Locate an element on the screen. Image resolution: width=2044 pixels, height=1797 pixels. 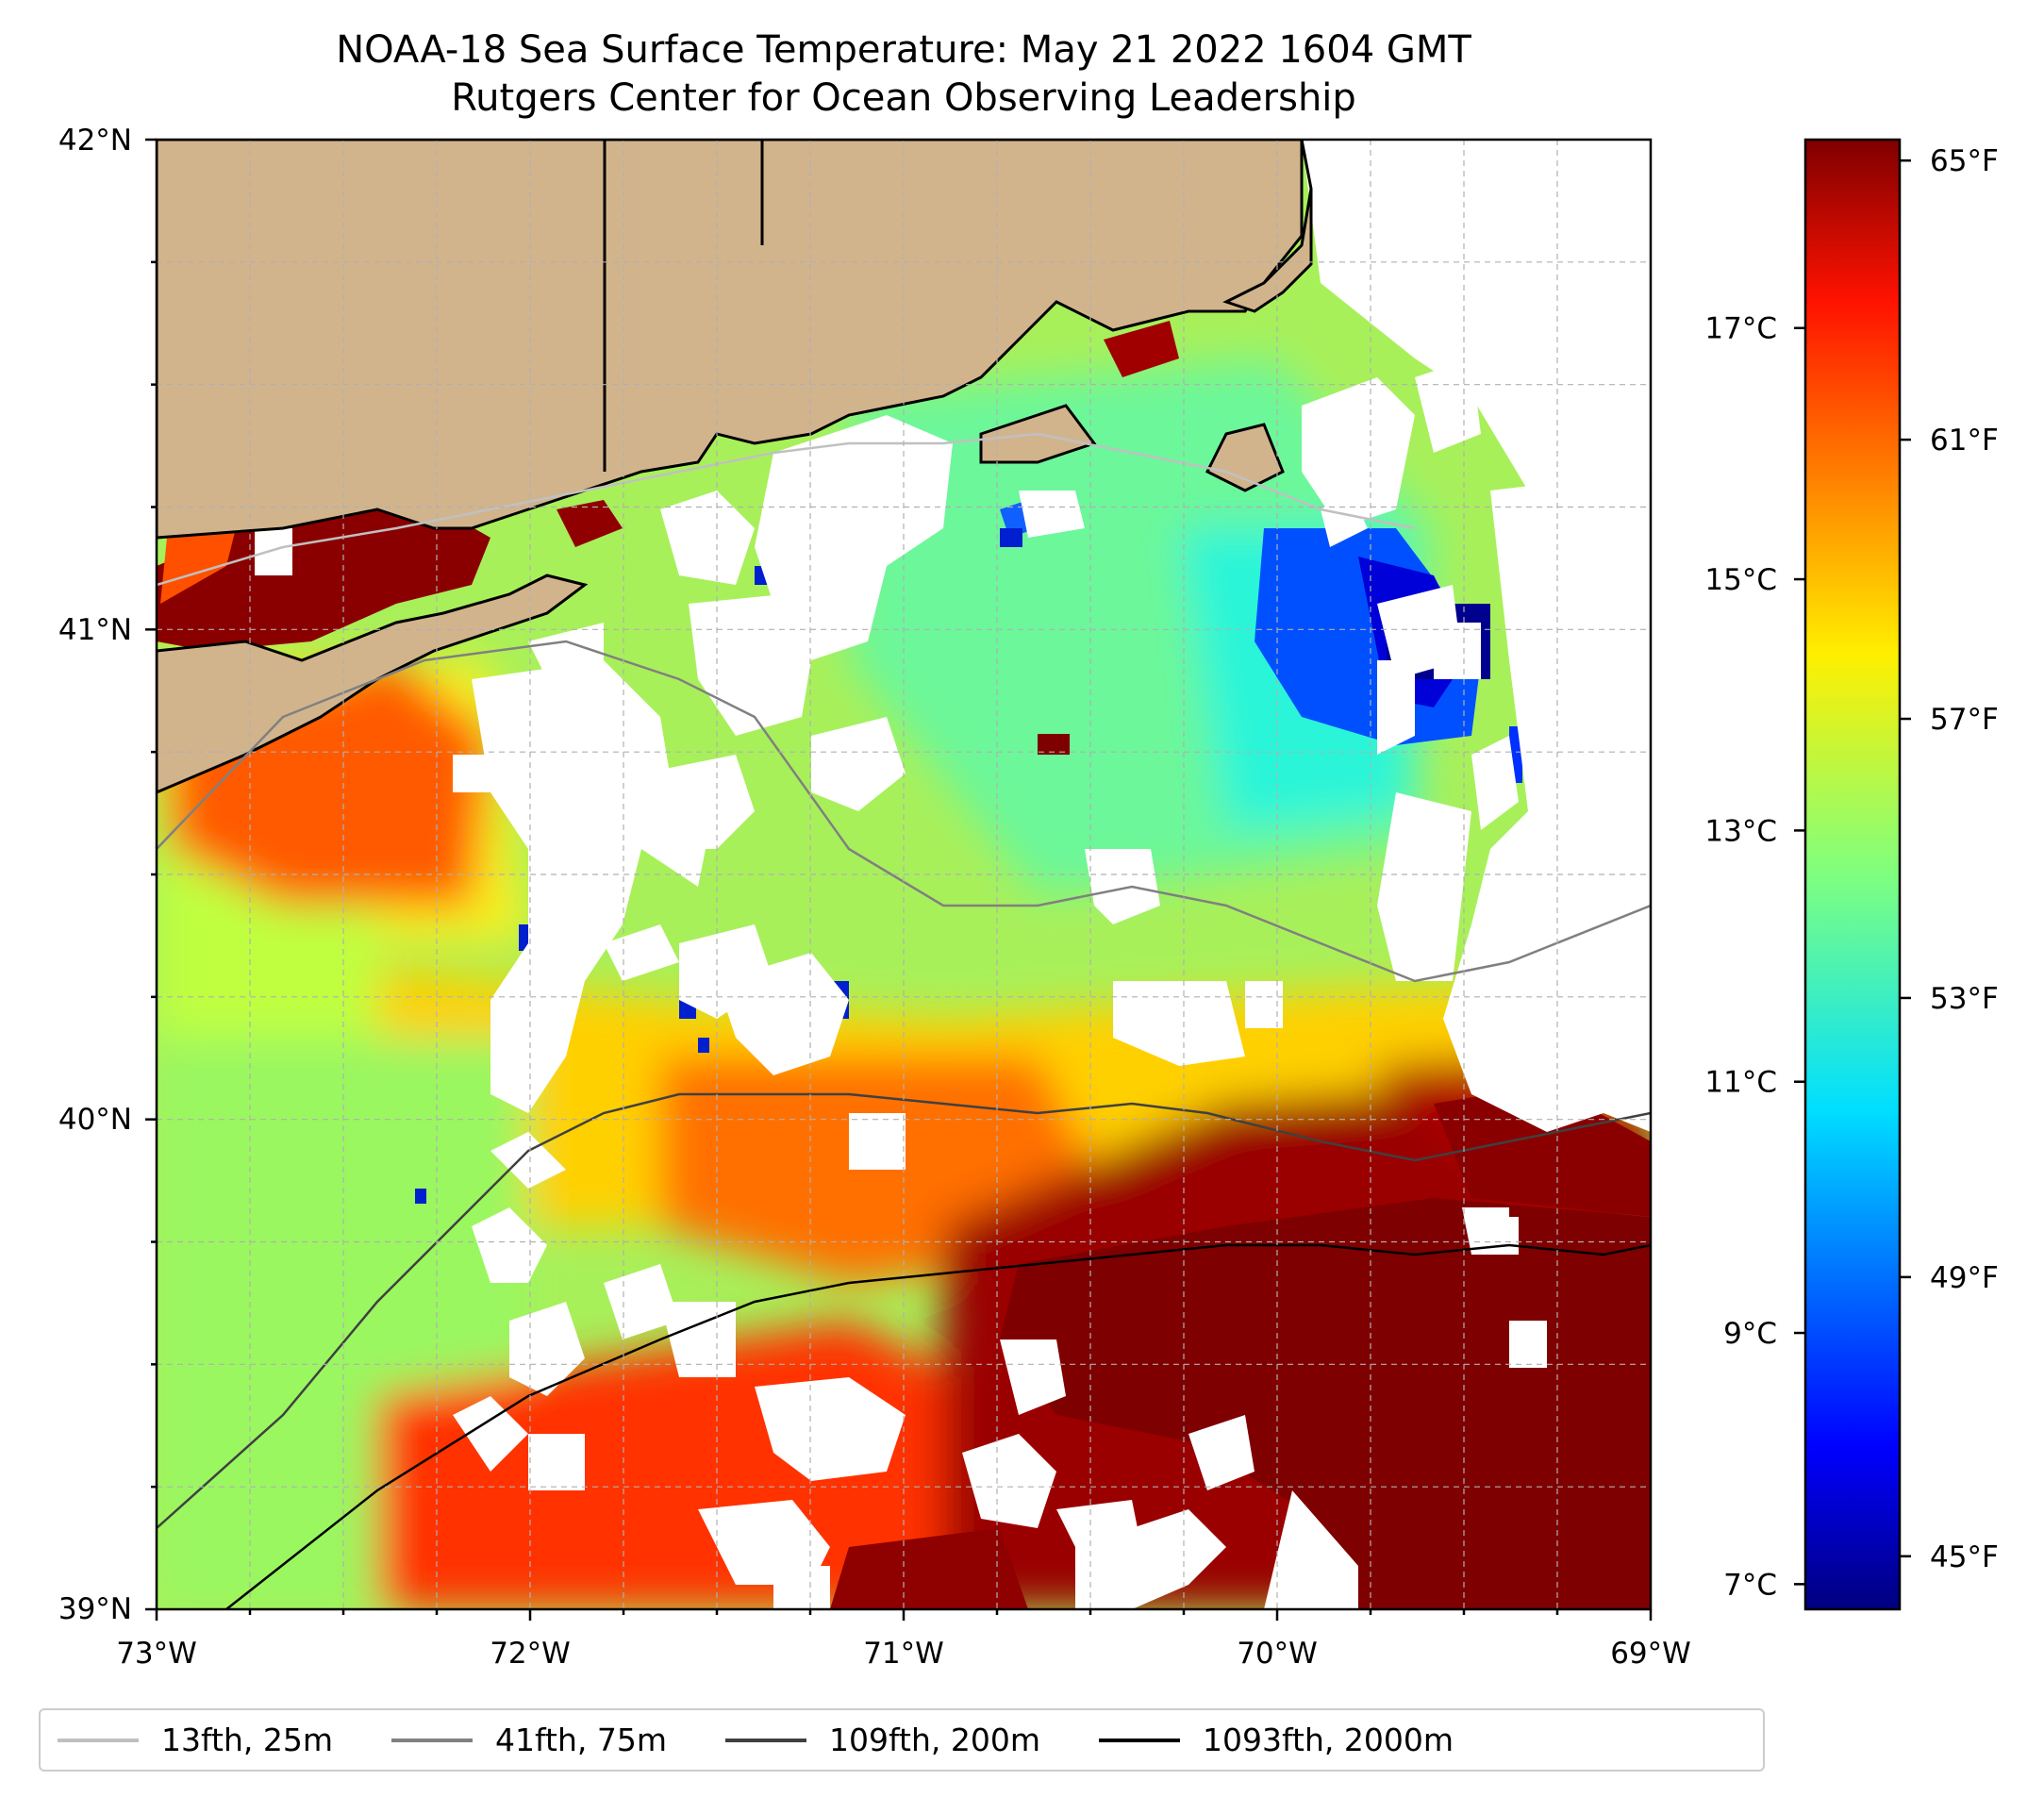
colorbar-fahrenheit-label: 45°F is located at coordinates (1964, 1557).